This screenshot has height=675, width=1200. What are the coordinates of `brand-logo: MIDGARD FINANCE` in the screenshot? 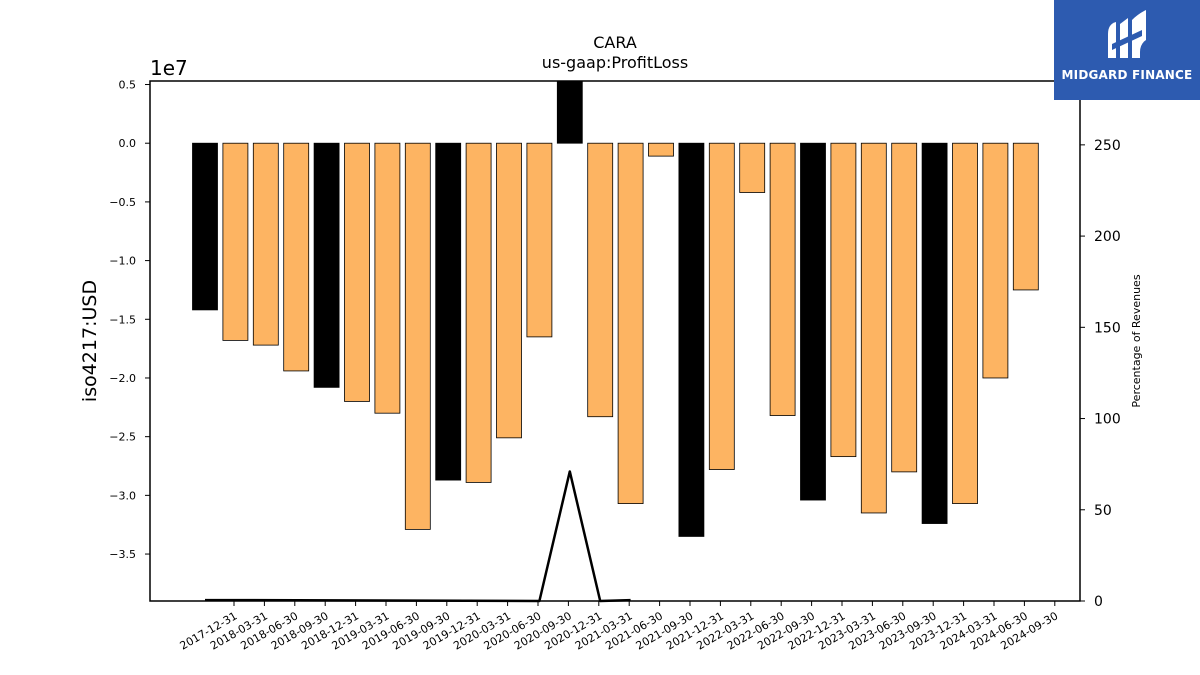 It's located at (1127, 50).